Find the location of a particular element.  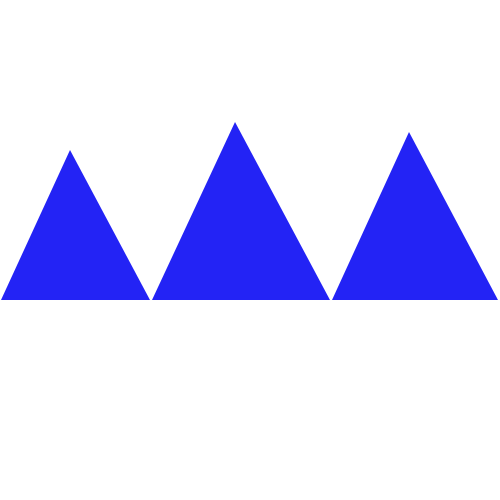

triangle-right is located at coordinates (415, 216).